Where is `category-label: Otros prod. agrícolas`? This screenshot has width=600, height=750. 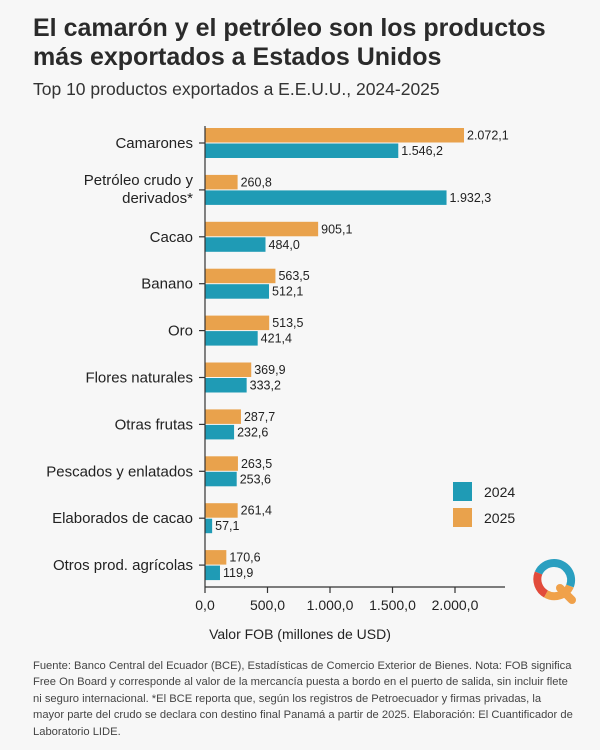 category-label: Otros prod. agrícolas is located at coordinates (123, 565).